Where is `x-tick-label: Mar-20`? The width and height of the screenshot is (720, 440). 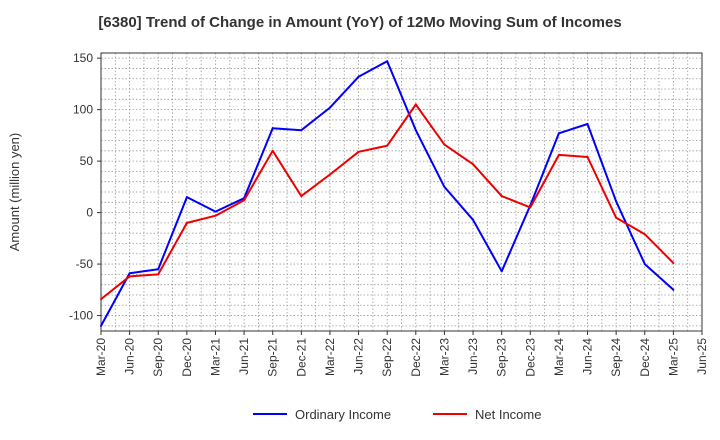
x-tick-label: Mar-20 is located at coordinates (101, 357).